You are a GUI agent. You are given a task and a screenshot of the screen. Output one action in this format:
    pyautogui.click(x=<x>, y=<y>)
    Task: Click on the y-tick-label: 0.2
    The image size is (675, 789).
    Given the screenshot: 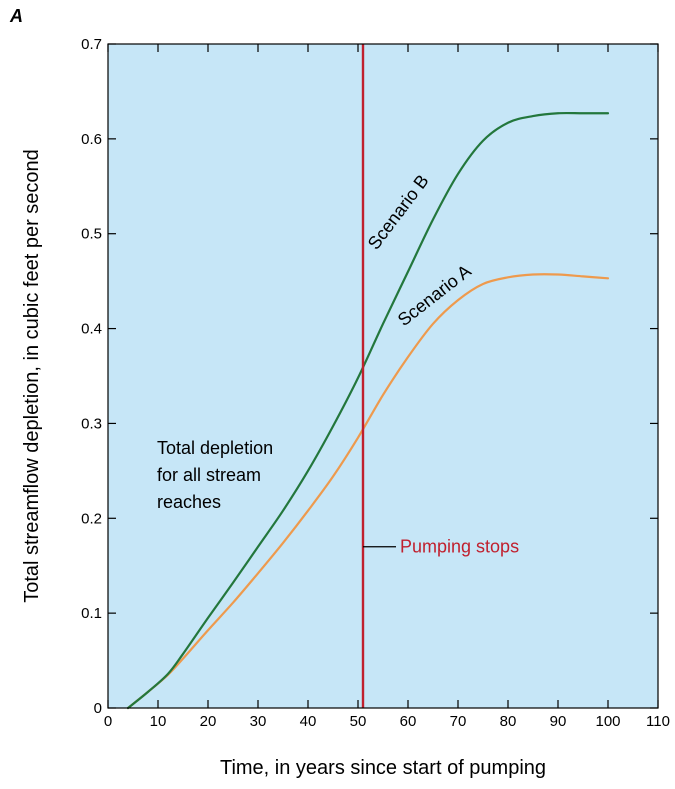 What is the action you would take?
    pyautogui.click(x=91, y=518)
    